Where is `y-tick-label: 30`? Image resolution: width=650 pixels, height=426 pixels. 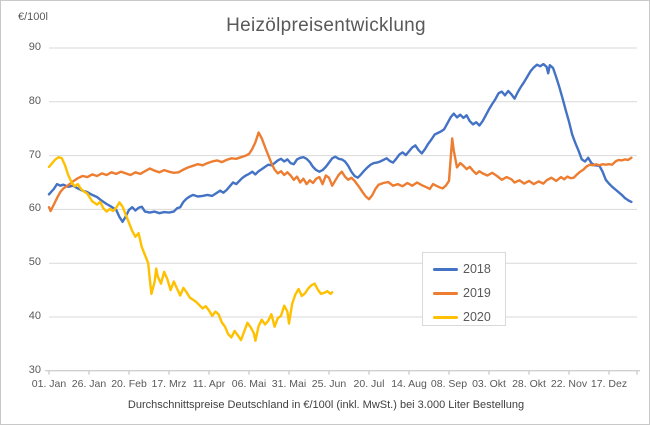
y-tick-label: 30 is located at coordinates (34, 369).